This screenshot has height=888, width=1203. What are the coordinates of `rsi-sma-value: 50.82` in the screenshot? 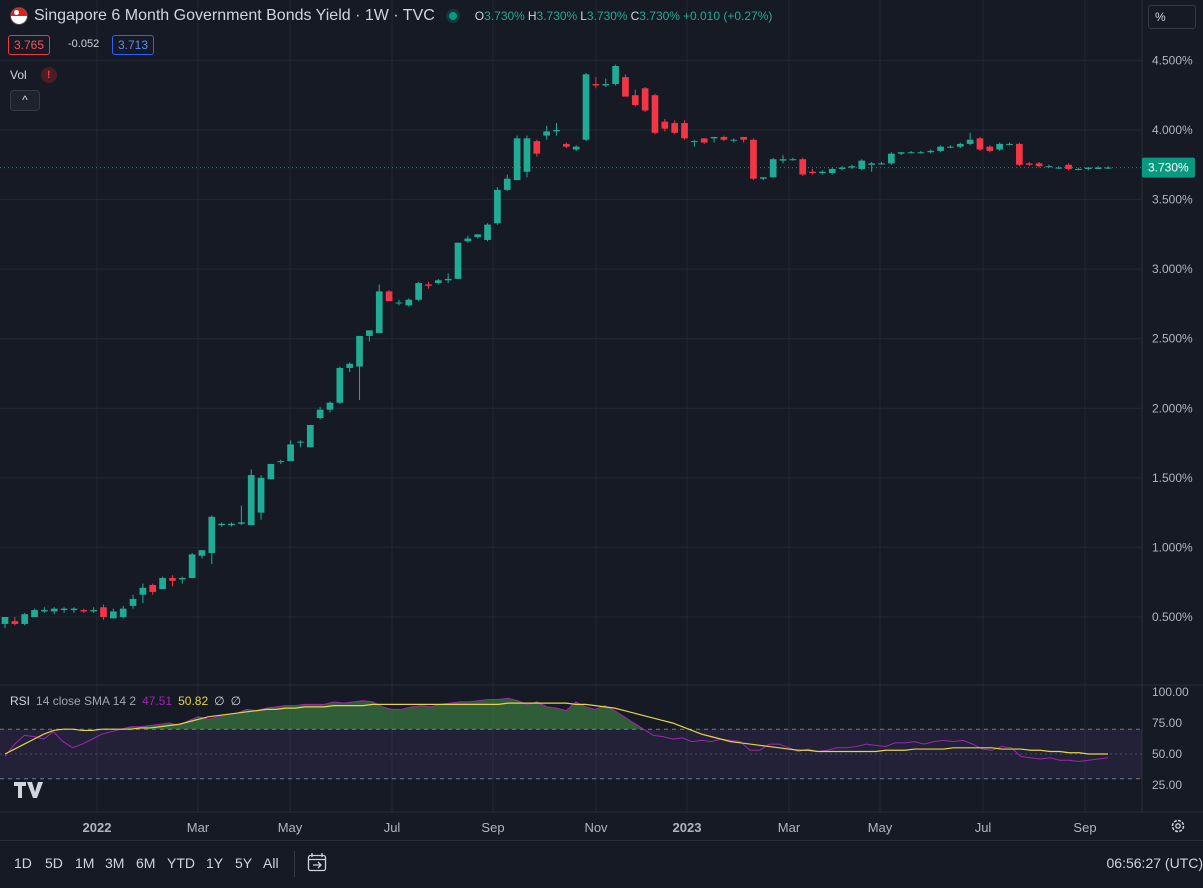 It's located at (193, 701).